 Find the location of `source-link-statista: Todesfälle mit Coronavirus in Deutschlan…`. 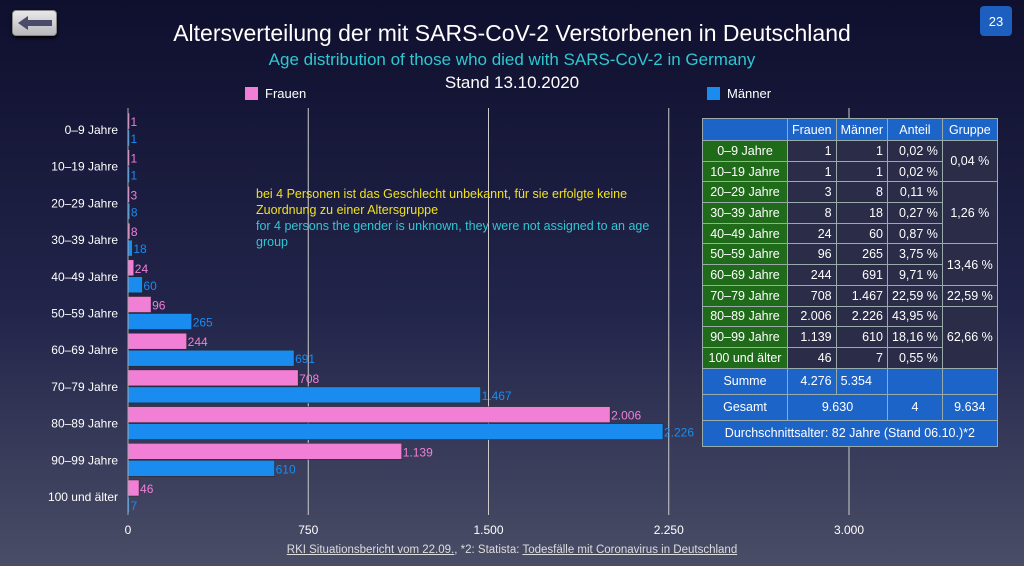

source-link-statista: Todesfälle mit Coronavirus in Deutschlan… is located at coordinates (630, 550).